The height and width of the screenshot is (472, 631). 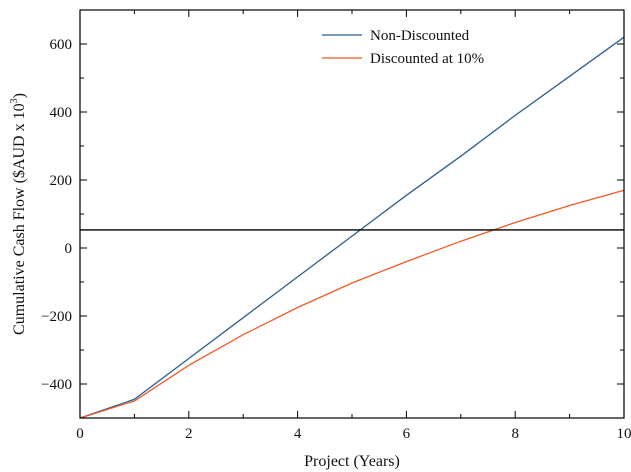 What do you see at coordinates (298, 434) in the screenshot?
I see `x-tick-label: 4` at bounding box center [298, 434].